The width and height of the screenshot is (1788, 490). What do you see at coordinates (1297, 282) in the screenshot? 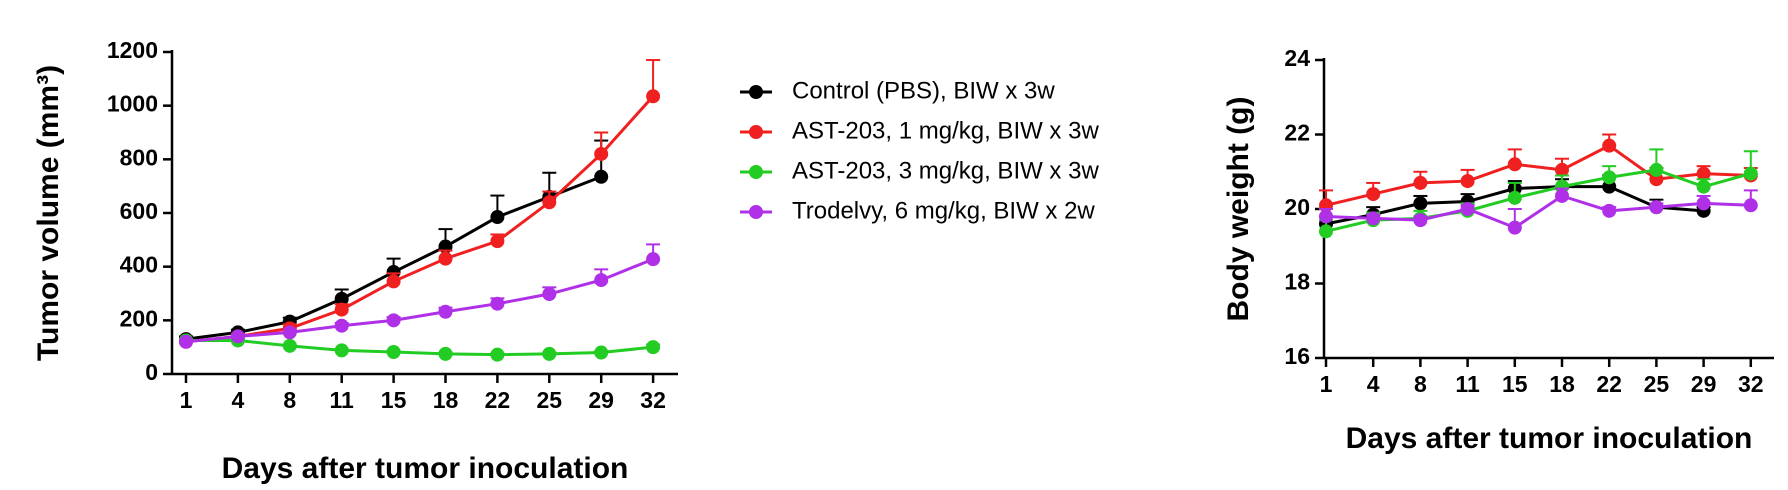
I see `y-tick-label: 18` at bounding box center [1297, 282].